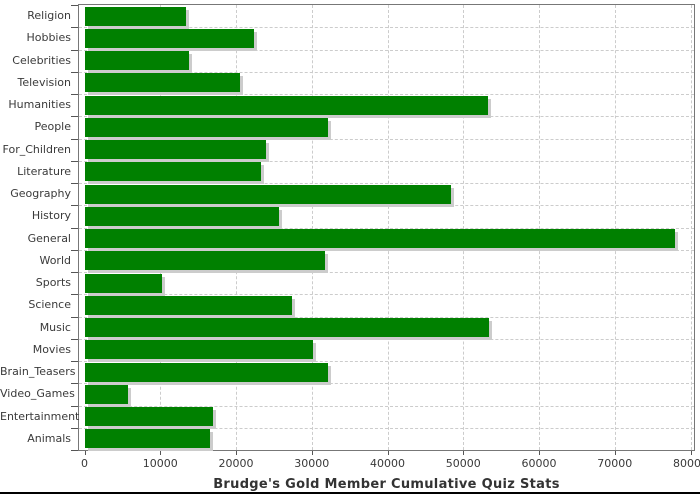 This screenshot has width=700, height=500. What do you see at coordinates (172, 172) in the screenshot?
I see `bar-literature` at bounding box center [172, 172].